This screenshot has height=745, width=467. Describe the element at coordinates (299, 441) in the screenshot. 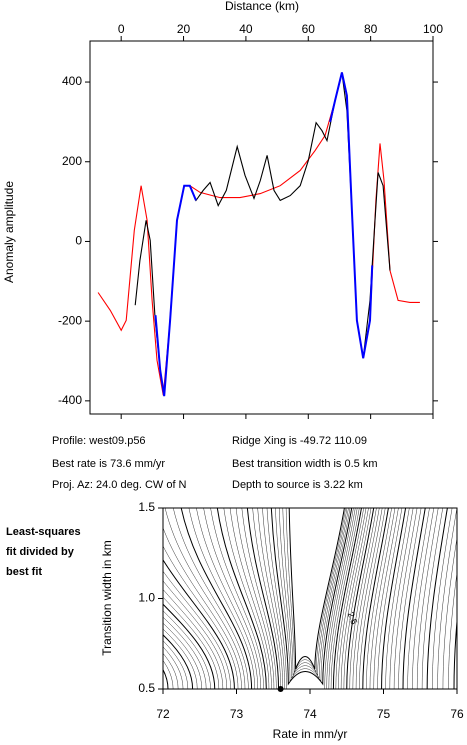

I see `annotation: Ridge Xing is -49.72 110.09` at that location.